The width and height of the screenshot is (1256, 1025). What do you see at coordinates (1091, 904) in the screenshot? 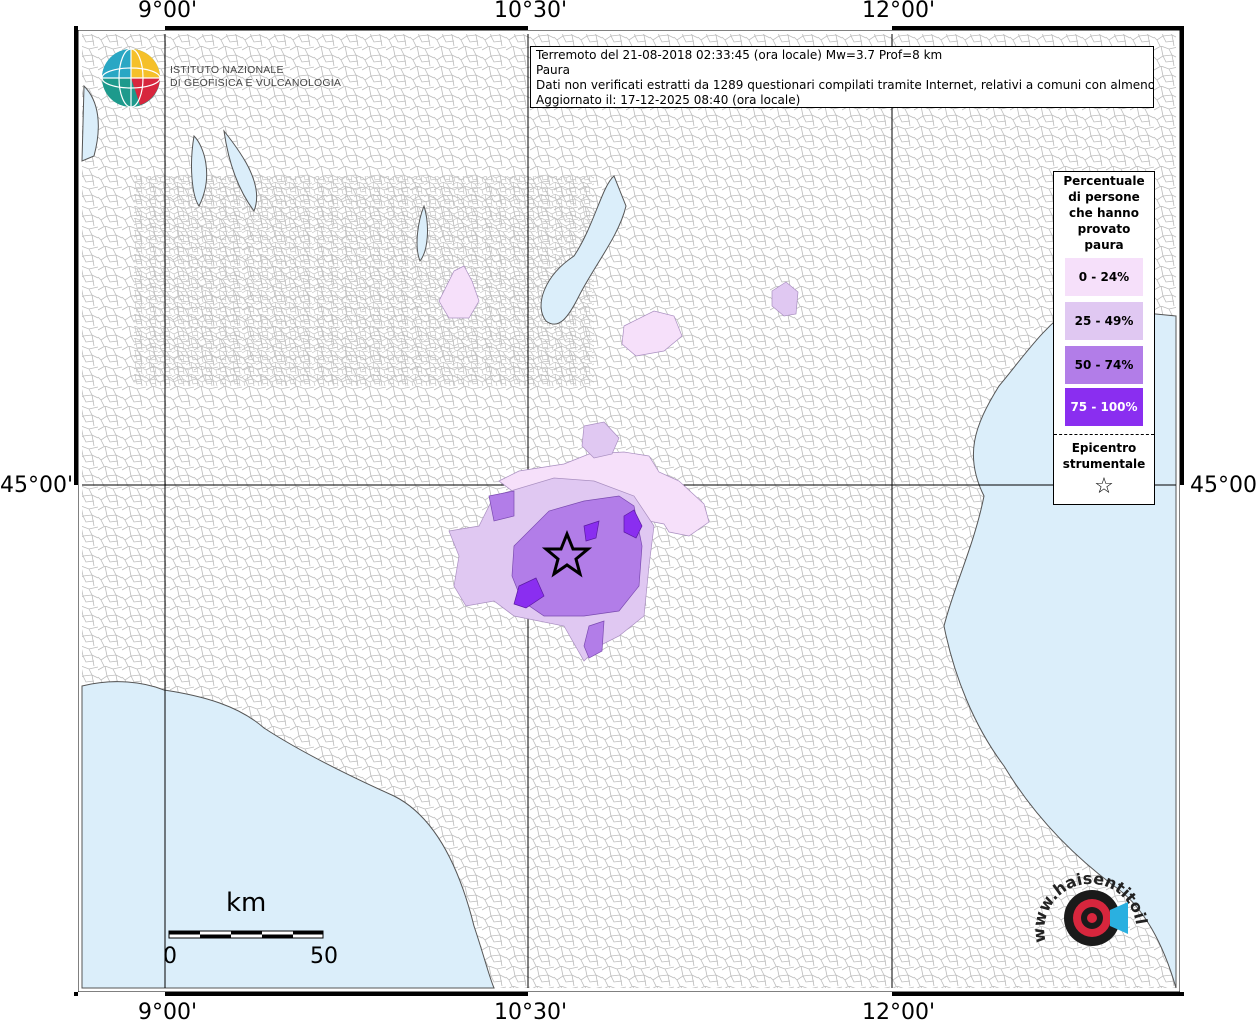
I see `hst-logo-icon: www.haisentitoilterremoto.it ?` at bounding box center [1091, 904].